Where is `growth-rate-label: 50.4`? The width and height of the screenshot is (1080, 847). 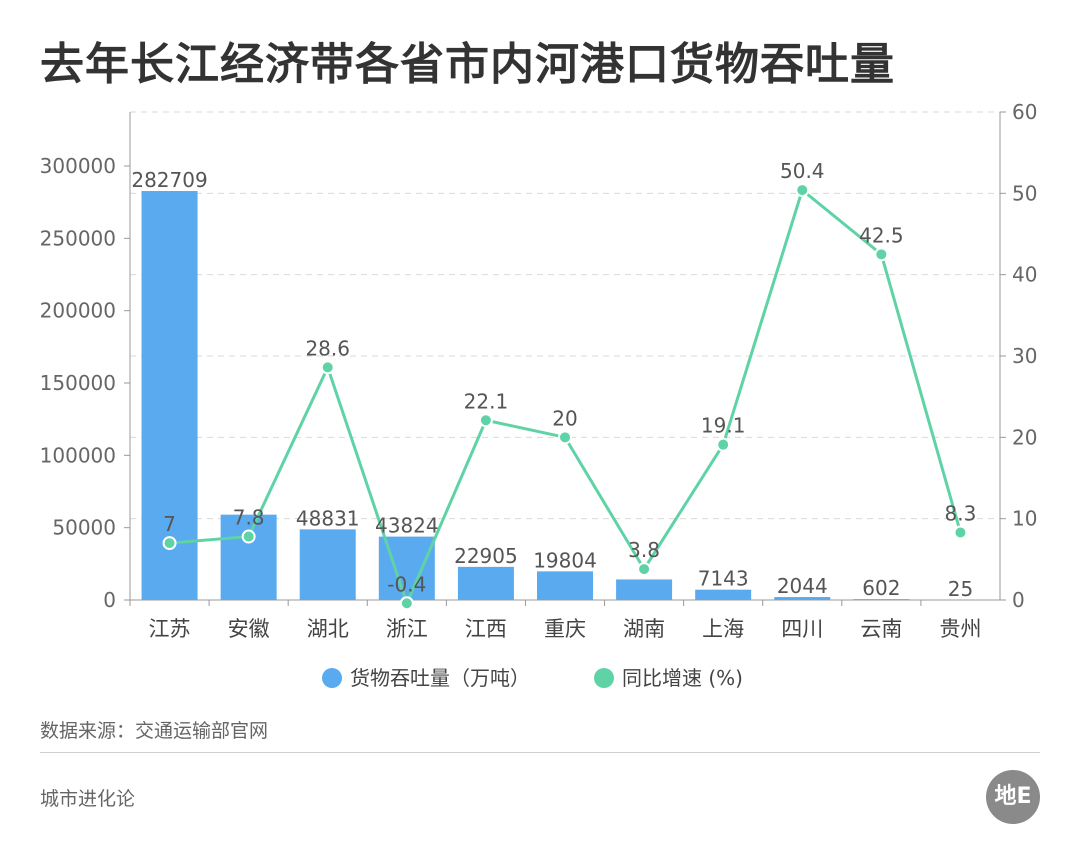
growth-rate-label: 50.4 is located at coordinates (802, 171).